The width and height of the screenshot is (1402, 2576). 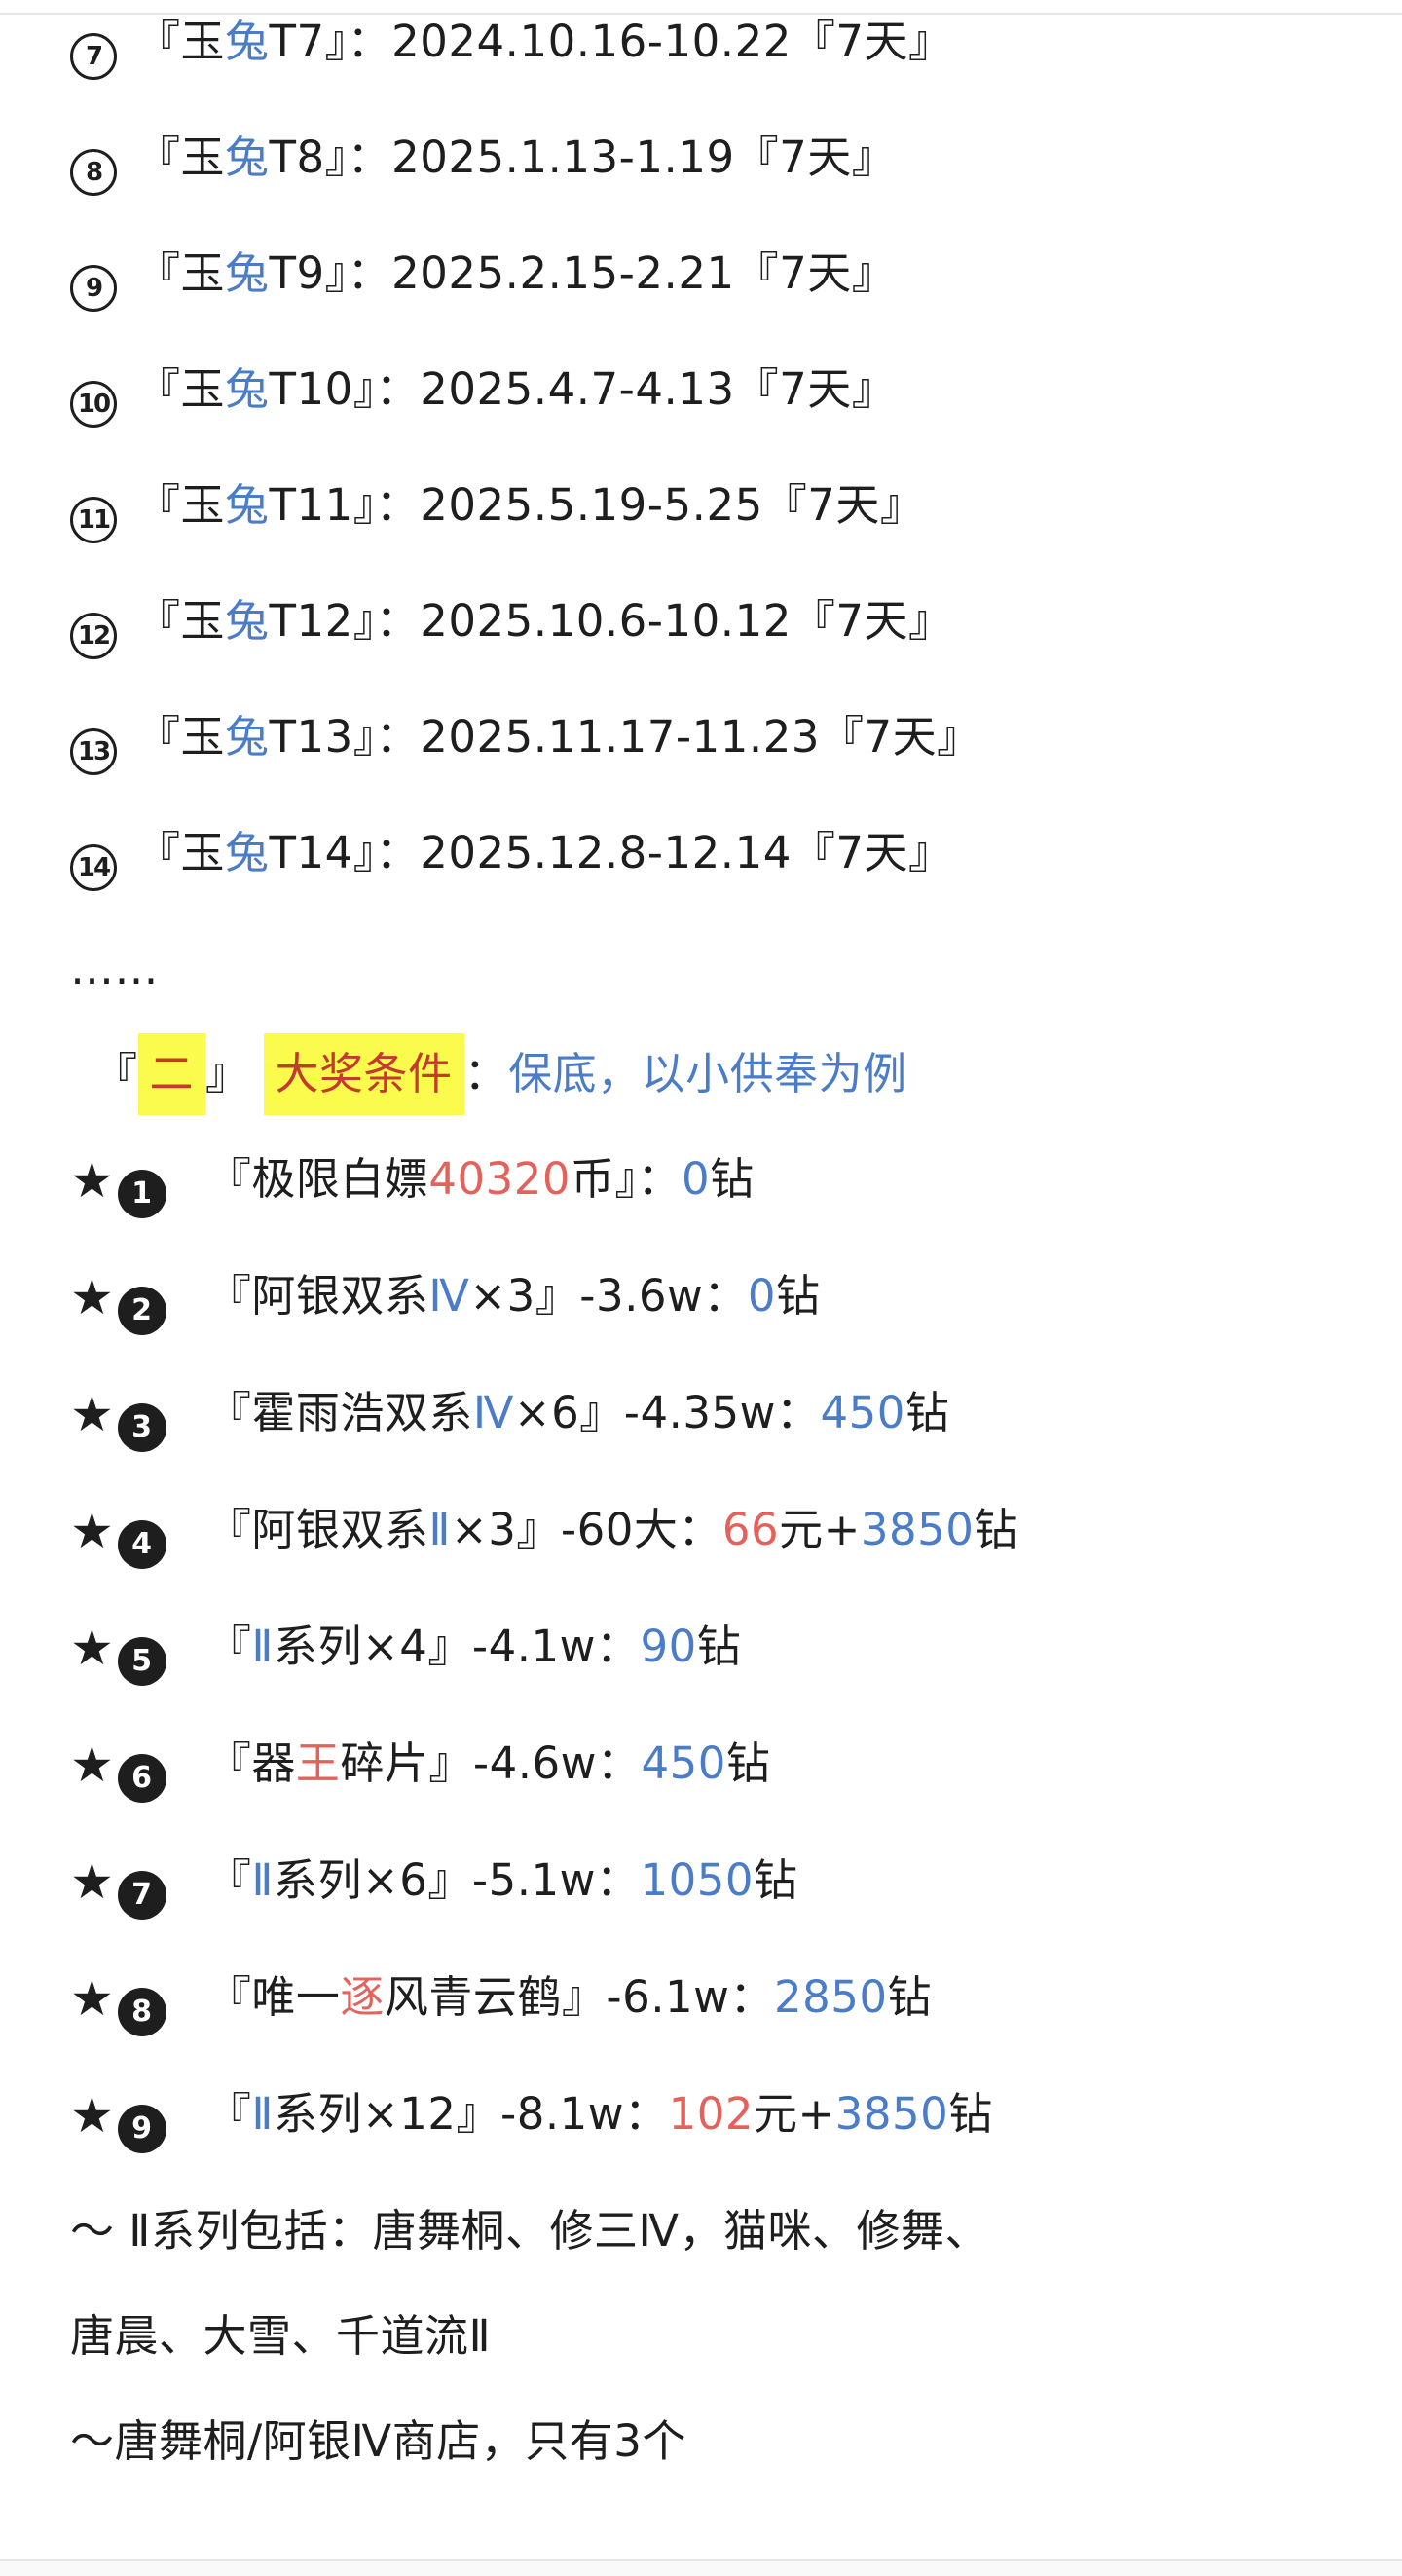 What do you see at coordinates (93, 288) in the screenshot?
I see `circled-number-badge: 9` at bounding box center [93, 288].